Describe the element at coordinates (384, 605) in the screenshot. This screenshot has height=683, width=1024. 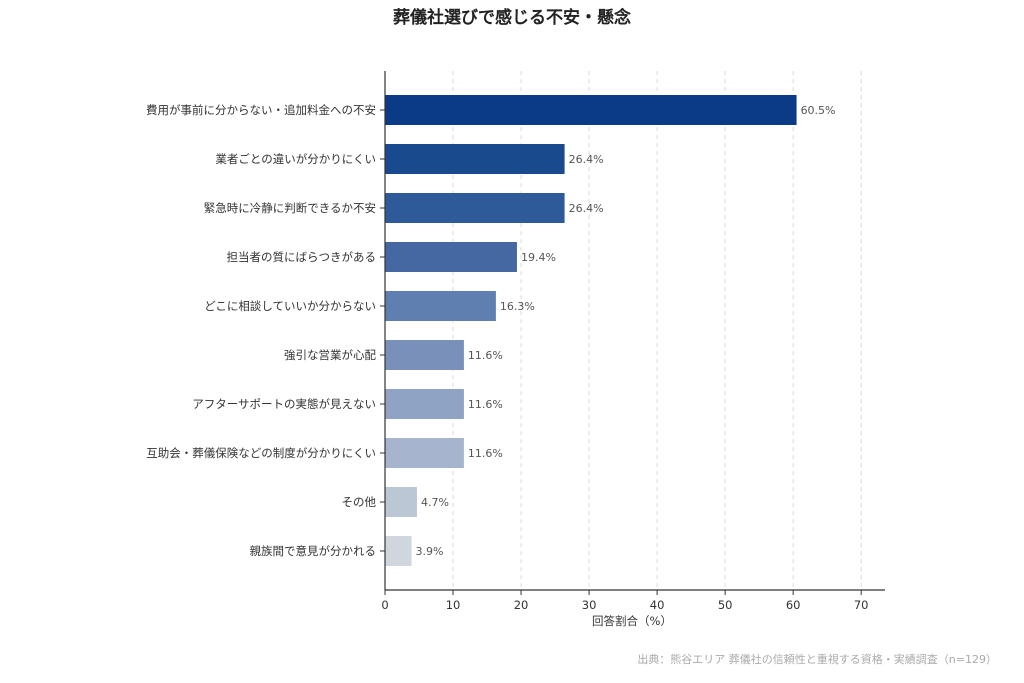
I see `x-tick-label: 0` at that location.